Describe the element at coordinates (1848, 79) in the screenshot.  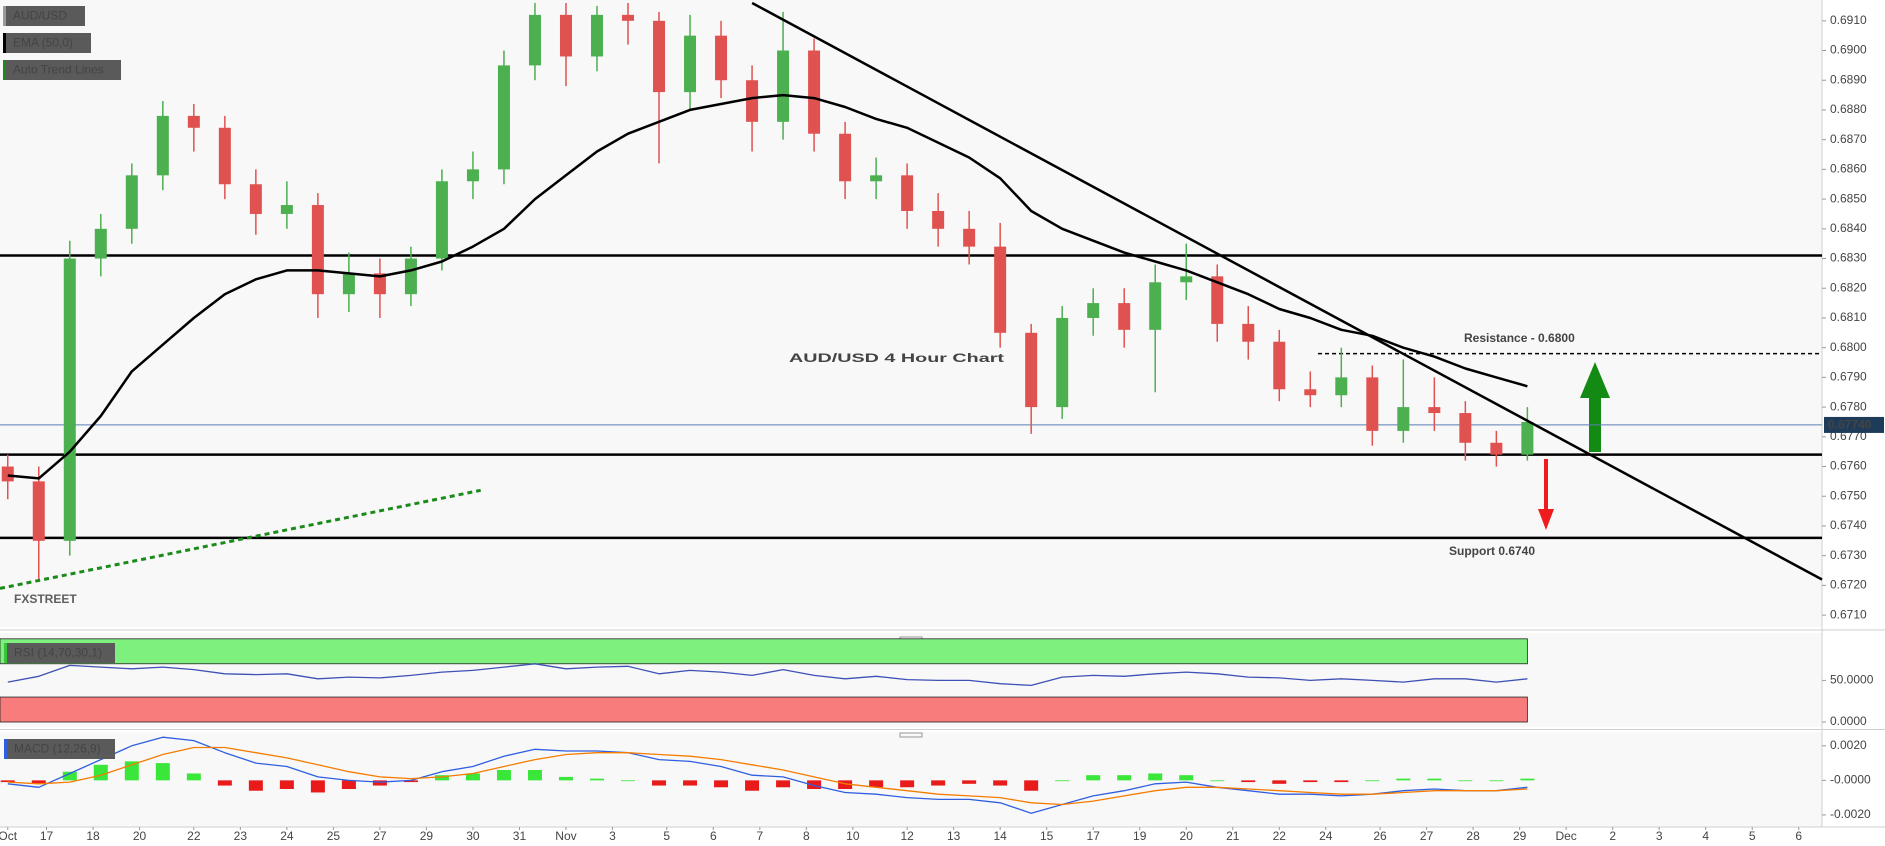
I see `y-tick-label: 0.6890` at that location.